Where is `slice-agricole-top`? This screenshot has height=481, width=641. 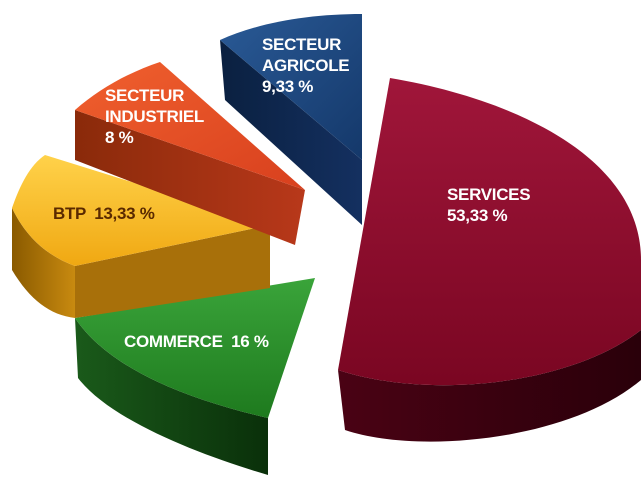 slice-agricole-top is located at coordinates (291, 87).